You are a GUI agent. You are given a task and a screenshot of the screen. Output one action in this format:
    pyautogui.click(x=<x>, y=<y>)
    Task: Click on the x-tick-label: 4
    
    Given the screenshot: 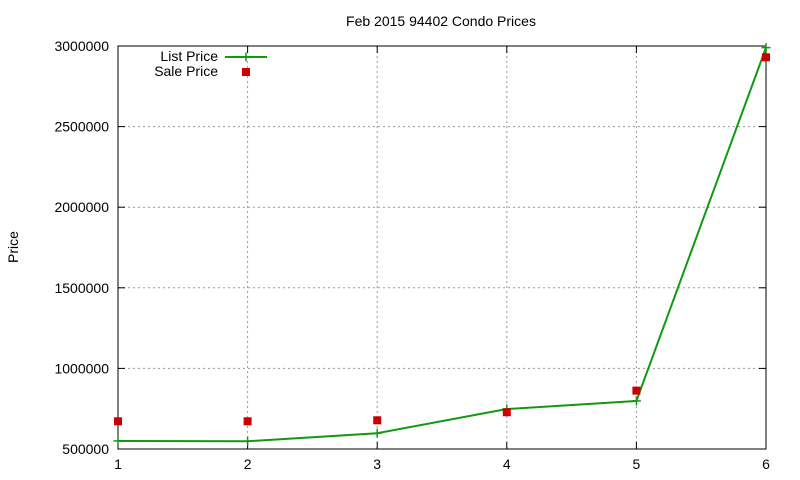 What is the action you would take?
    pyautogui.click(x=507, y=464)
    